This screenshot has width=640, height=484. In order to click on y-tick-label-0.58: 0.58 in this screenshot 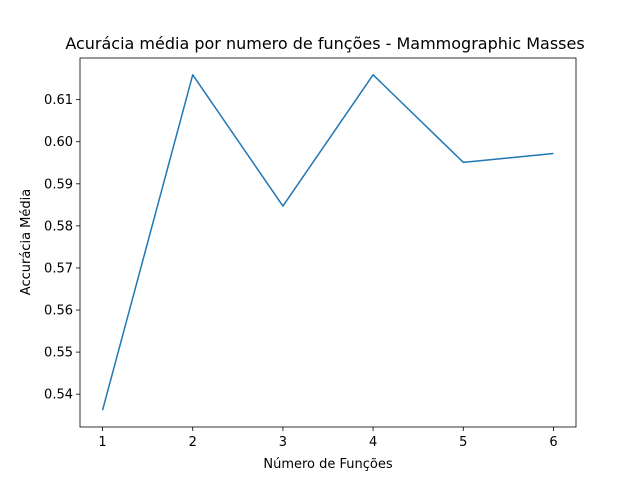, I will do `click(58, 226)`.